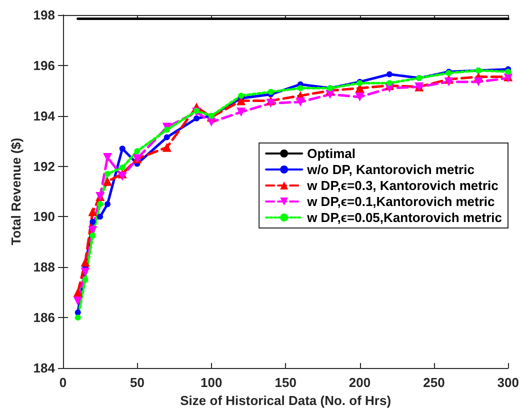 The image size is (522, 415). What do you see at coordinates (390, 169) in the screenshot?
I see `legend-label: w/o DP, Kantorovich metric` at bounding box center [390, 169].